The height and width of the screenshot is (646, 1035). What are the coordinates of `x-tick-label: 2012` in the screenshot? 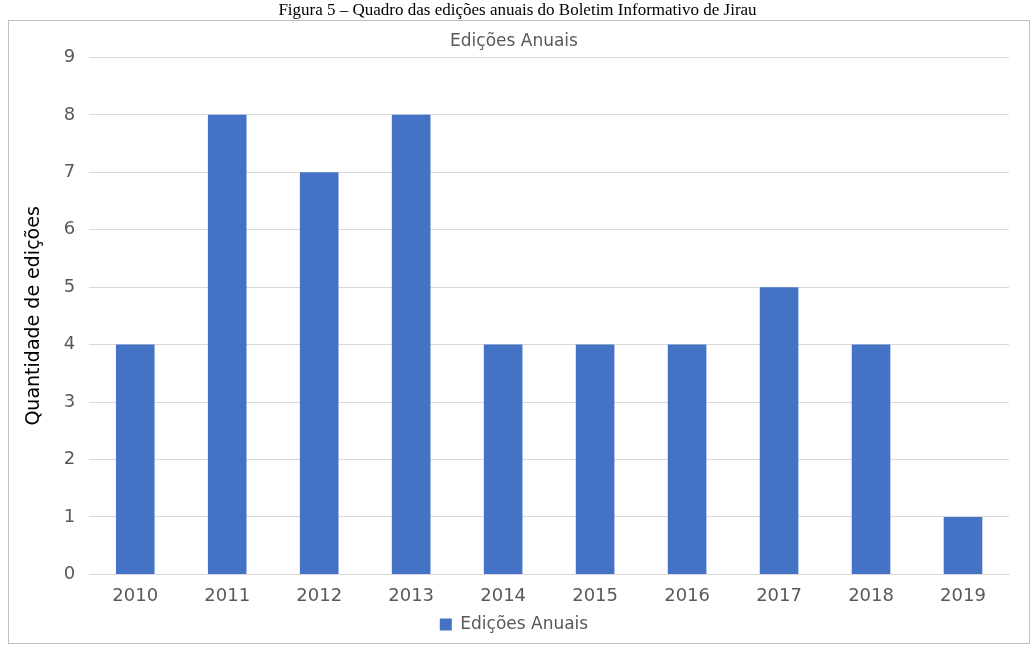 It's located at (319, 594).